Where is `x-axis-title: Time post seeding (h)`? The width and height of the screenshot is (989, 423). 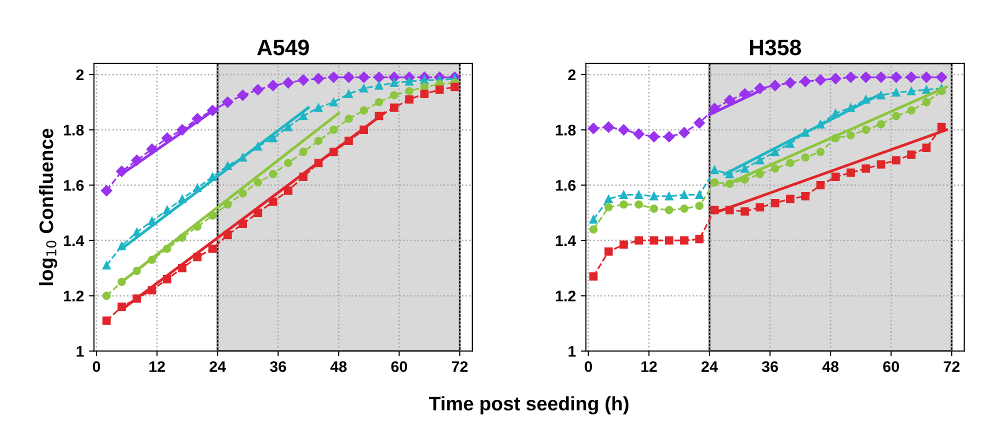
x-axis-title: Time post seeding (h) is located at coordinates (528, 405).